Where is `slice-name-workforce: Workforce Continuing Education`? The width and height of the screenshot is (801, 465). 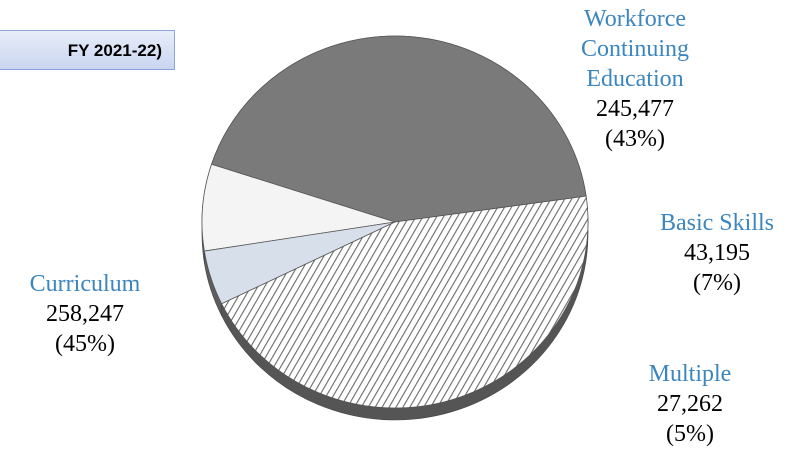 slice-name-workforce: Workforce Continuing Education is located at coordinates (634, 49).